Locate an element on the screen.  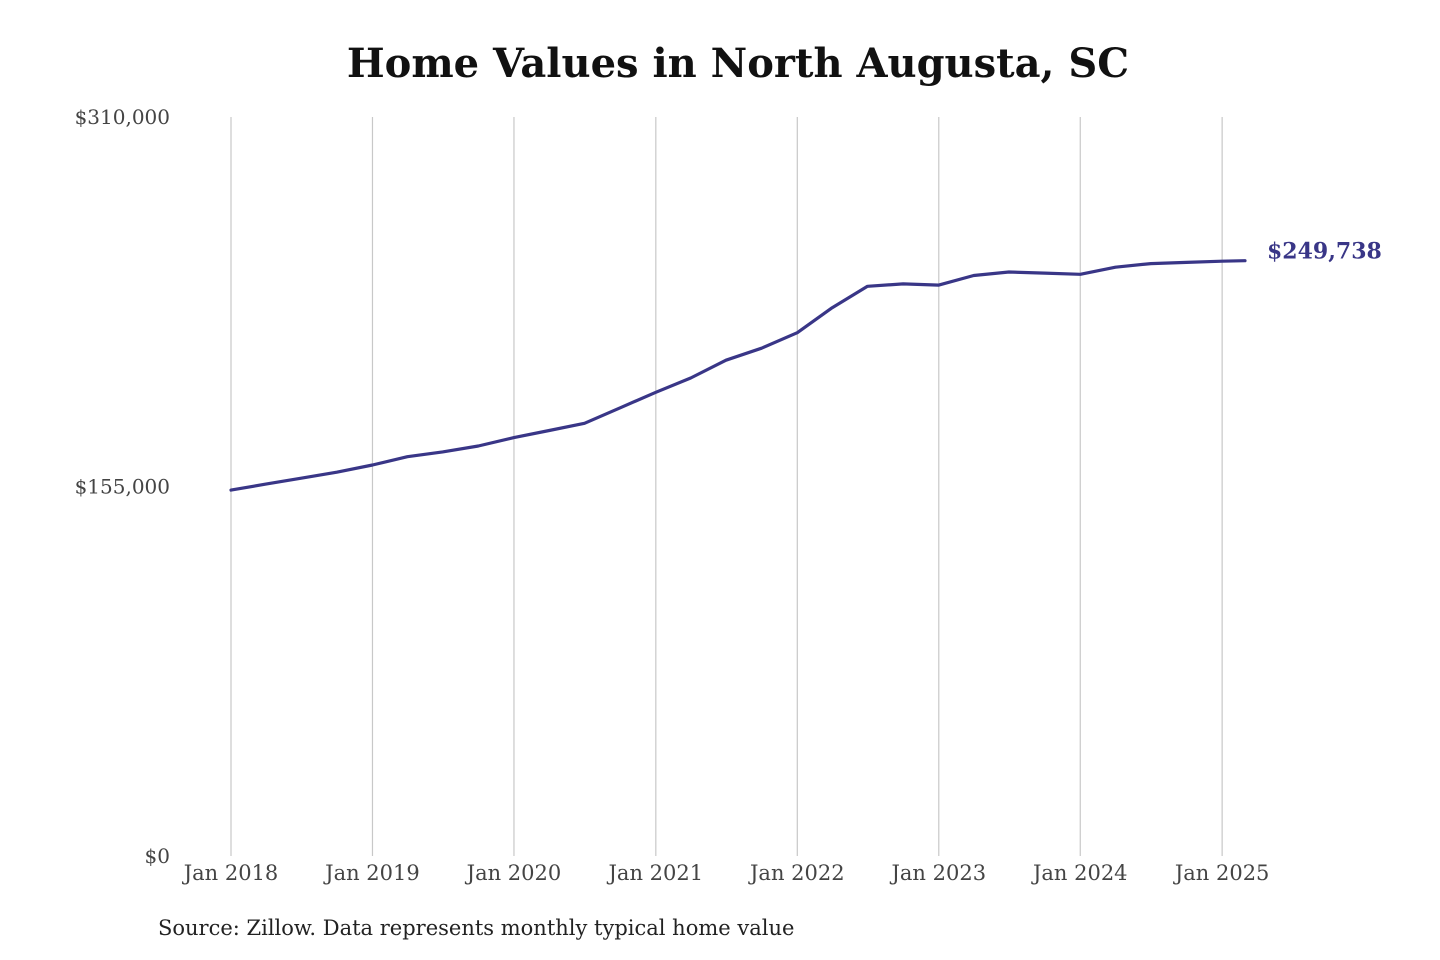
x-tick-label: Jan 2018 is located at coordinates (230, 873).